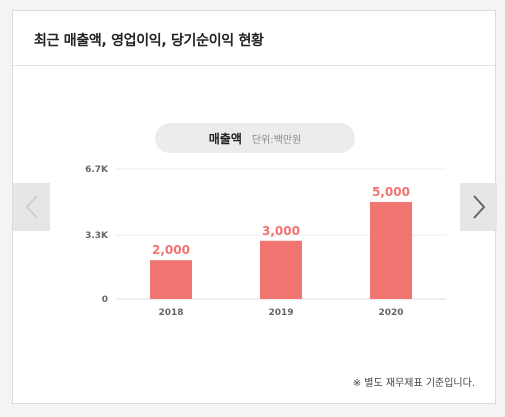 Image resolution: width=505 pixels, height=417 pixels. What do you see at coordinates (171, 250) in the screenshot?
I see `data-label: 2,000` at bounding box center [171, 250].